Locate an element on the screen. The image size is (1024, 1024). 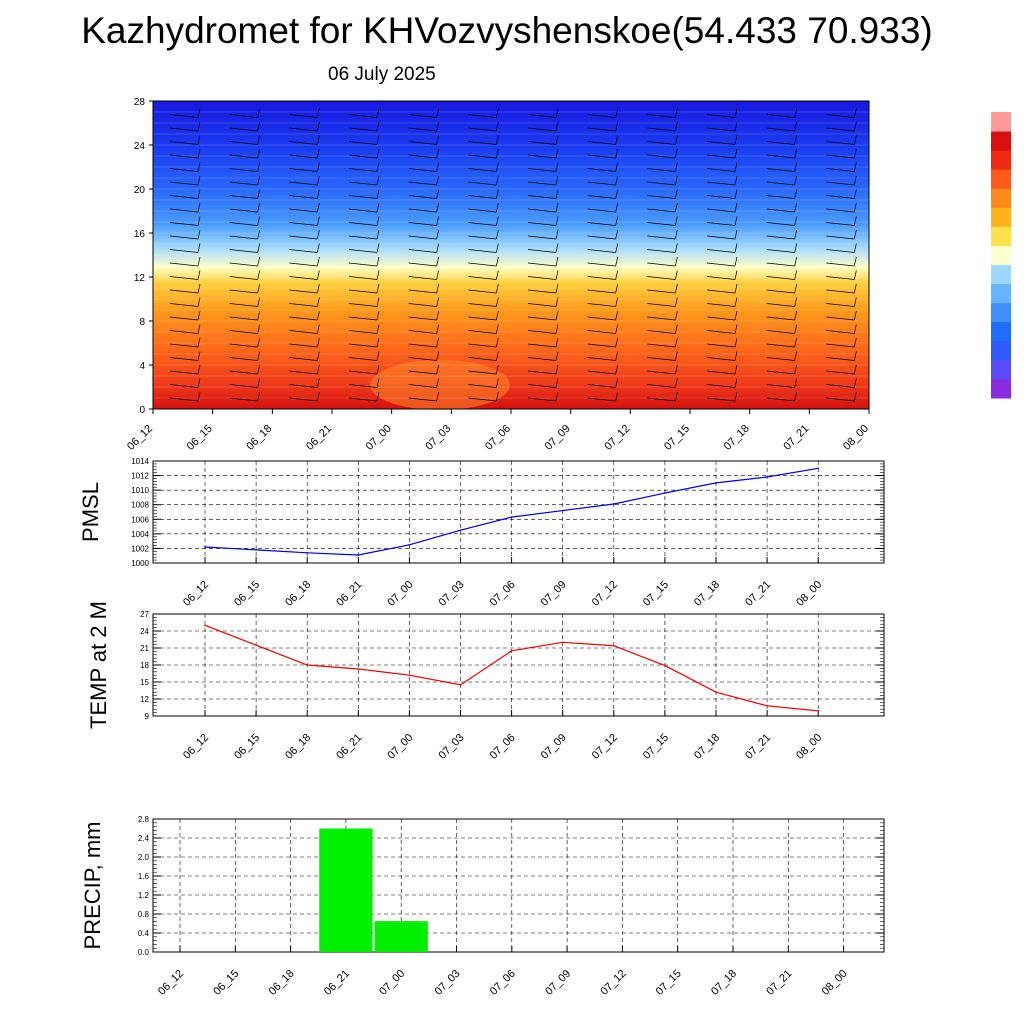
xtick-label: 07_18 is located at coordinates (707, 747).